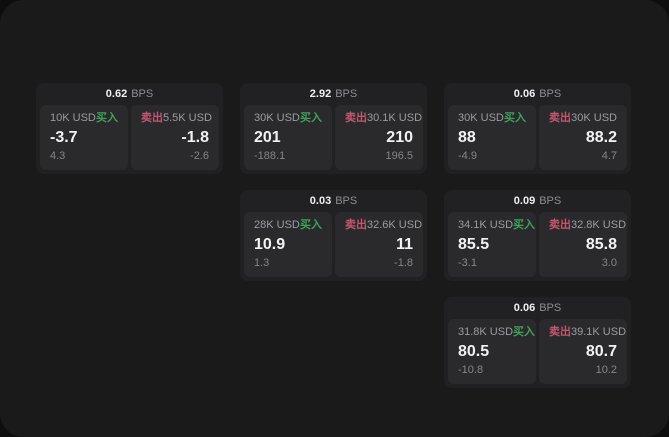 The height and width of the screenshot is (437, 669). What do you see at coordinates (486, 225) in the screenshot?
I see `buy-amount: 34.1K USD` at bounding box center [486, 225].